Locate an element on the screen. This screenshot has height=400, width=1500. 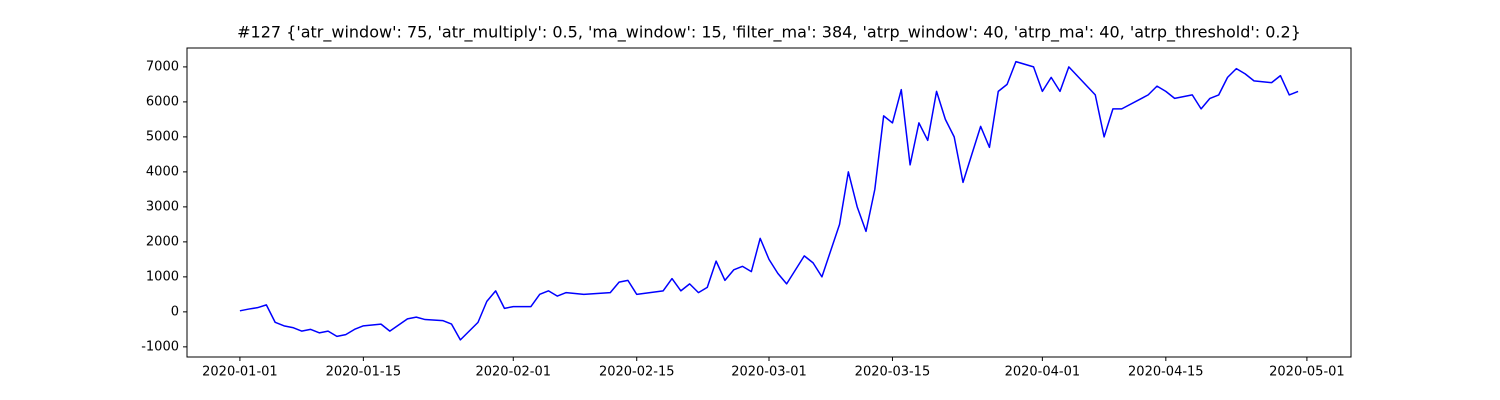
x-tick-label: 2020-03-15 is located at coordinates (893, 372).